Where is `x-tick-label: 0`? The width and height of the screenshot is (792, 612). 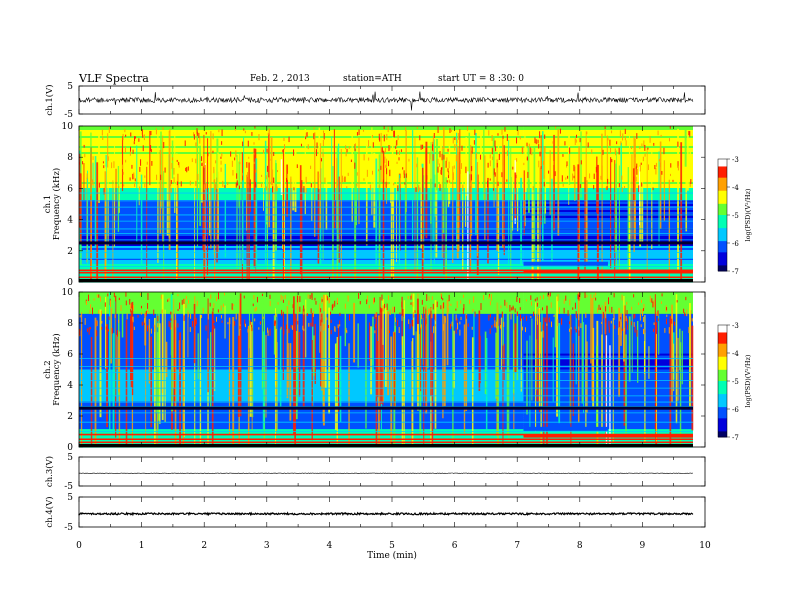
x-tick-label: 0 is located at coordinates (79, 546).